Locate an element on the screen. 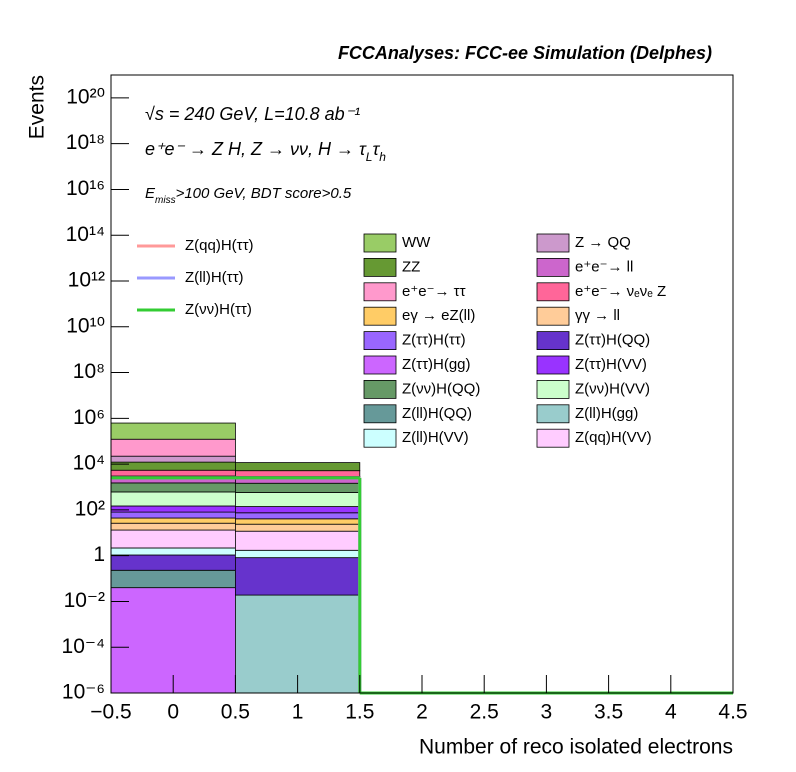 This screenshot has width=796, height=772. x-tick-label: 4 is located at coordinates (671, 712).